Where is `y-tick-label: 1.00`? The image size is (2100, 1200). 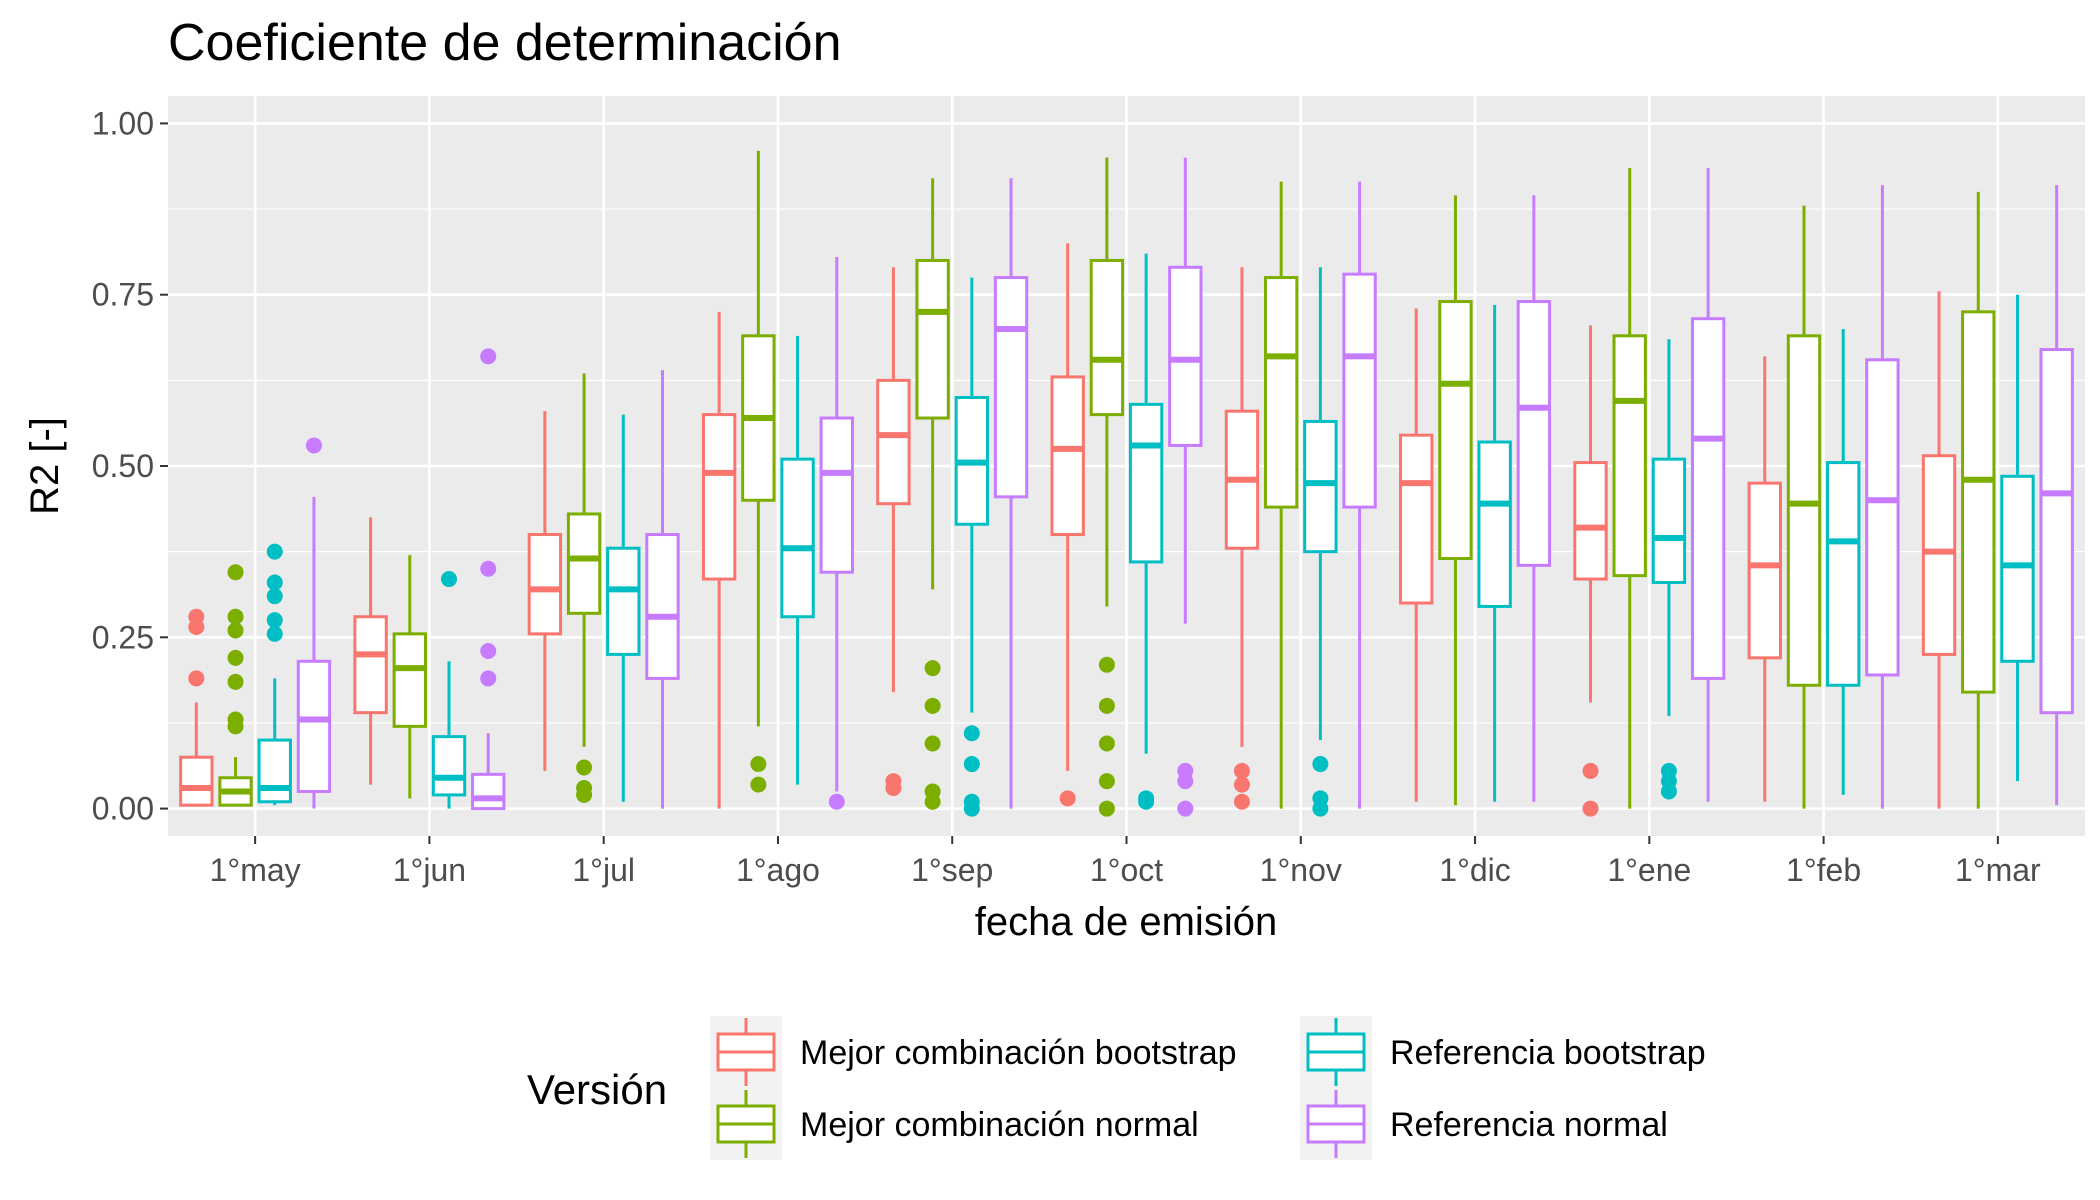 y-tick-label: 1.00 is located at coordinates (123, 123).